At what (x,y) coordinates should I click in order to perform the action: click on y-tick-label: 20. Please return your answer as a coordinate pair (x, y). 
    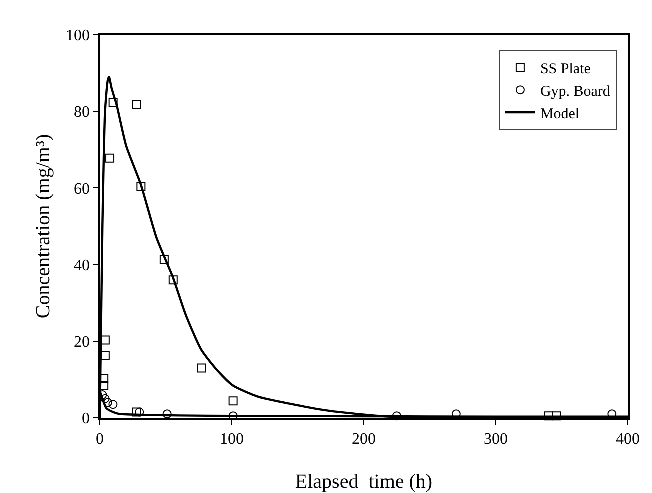
    Looking at the image, I should click on (82, 342).